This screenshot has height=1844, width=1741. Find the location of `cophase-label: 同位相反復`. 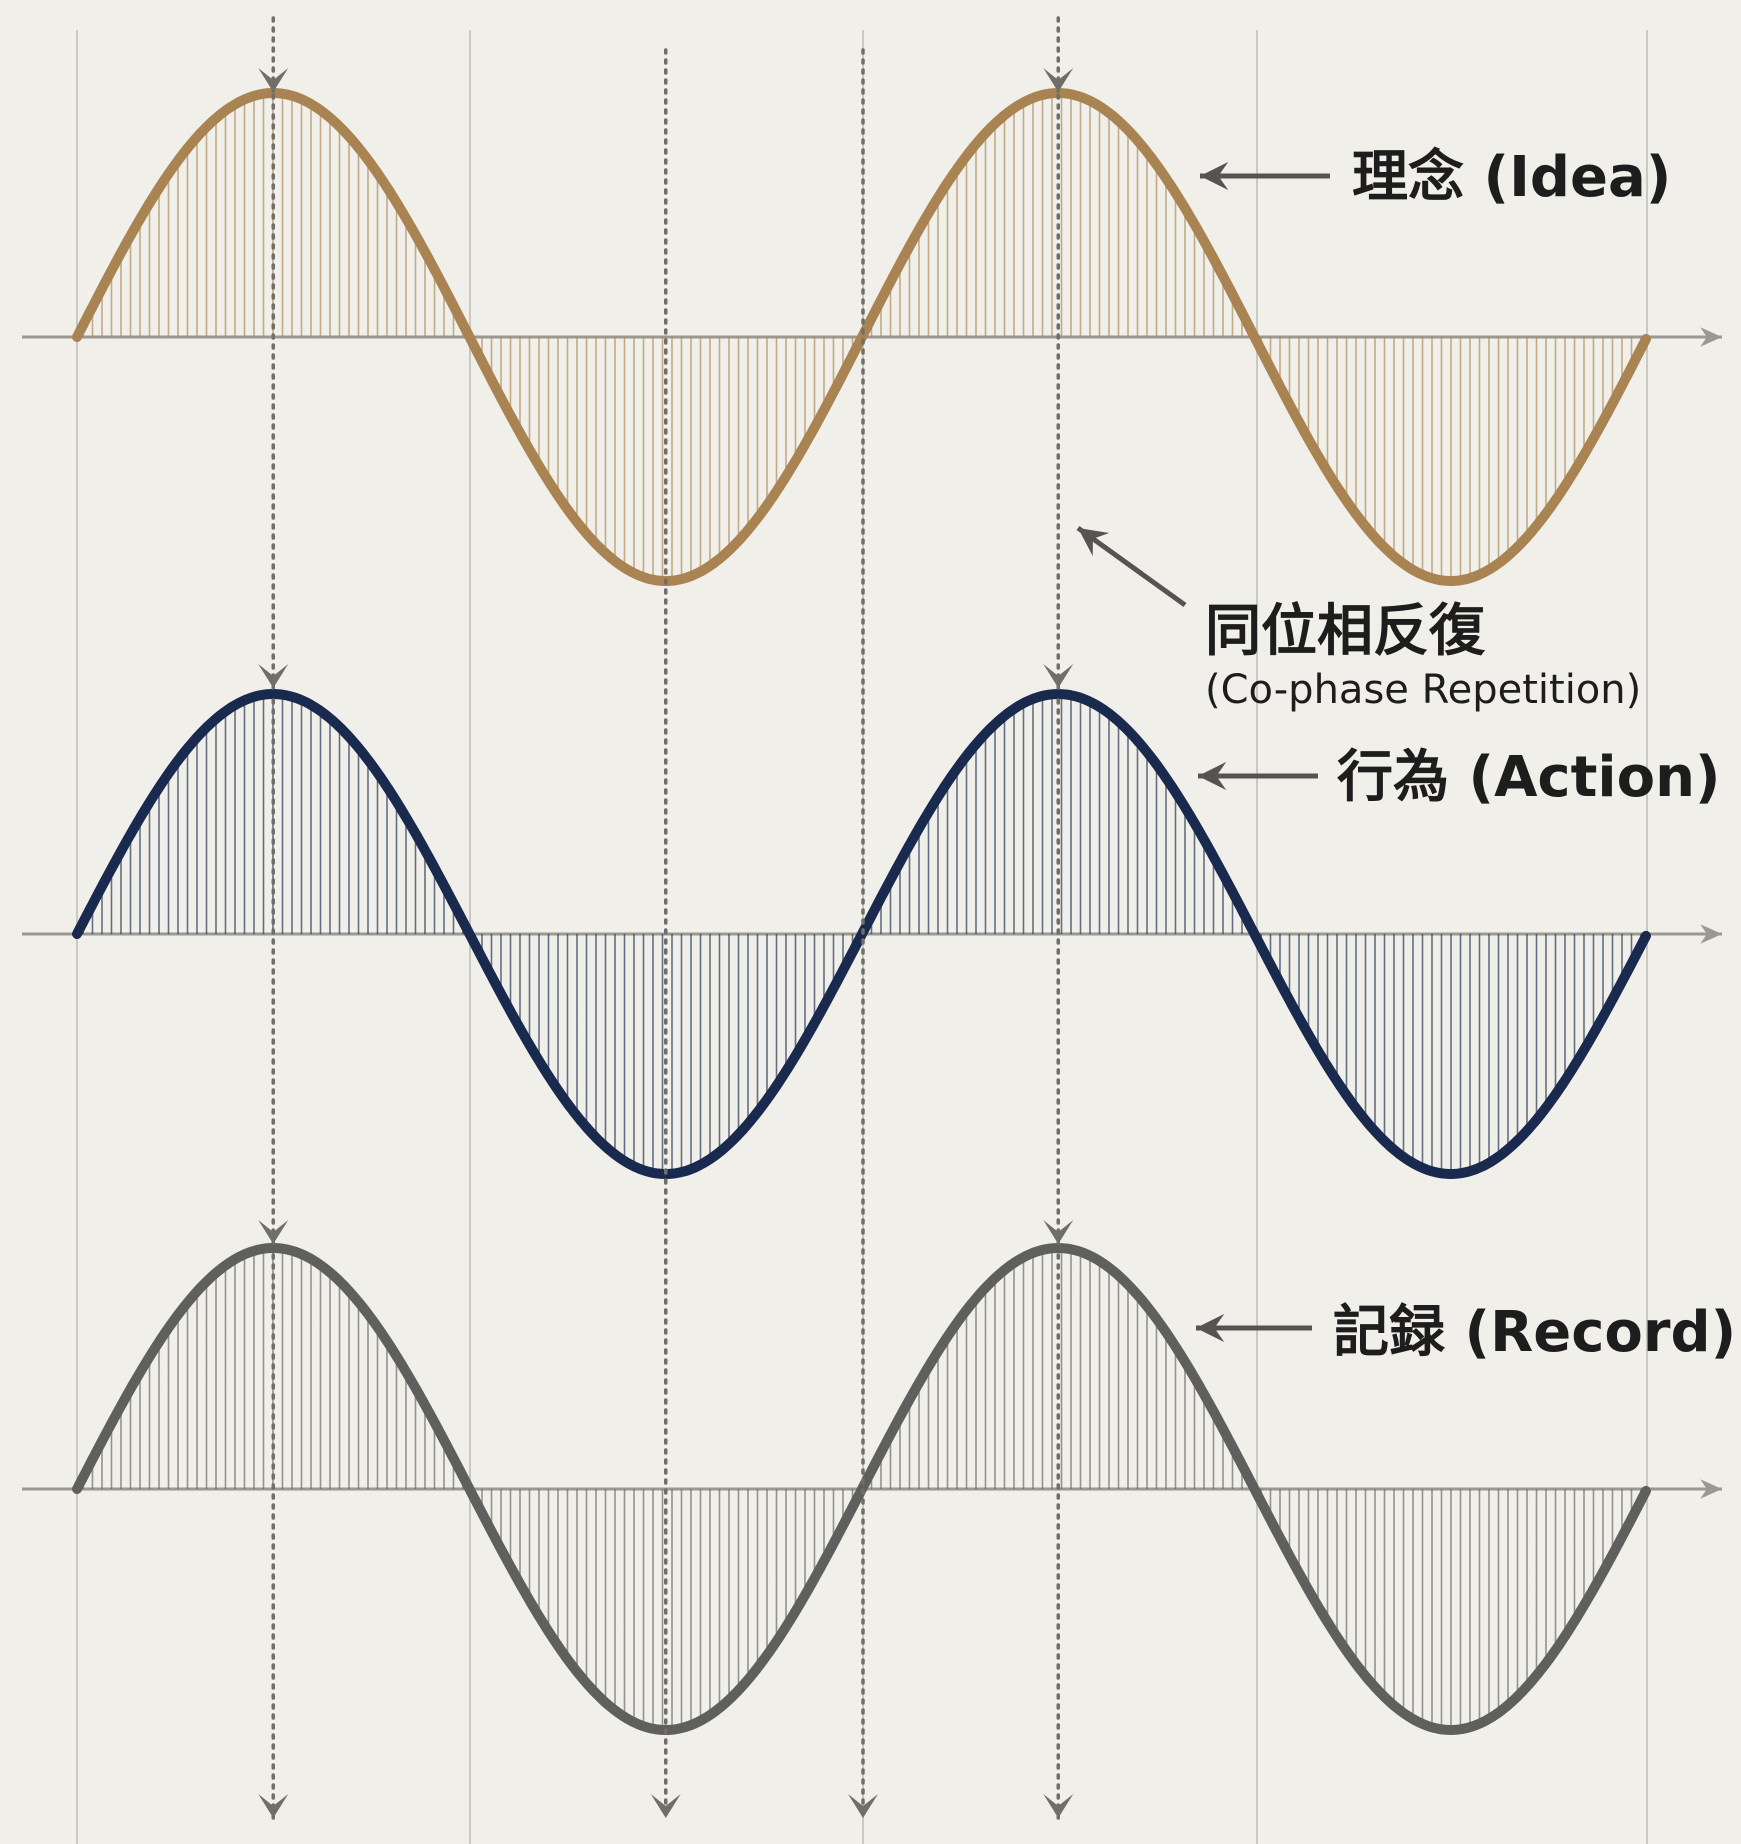

cophase-label: 同位相反復 is located at coordinates (1345, 631).